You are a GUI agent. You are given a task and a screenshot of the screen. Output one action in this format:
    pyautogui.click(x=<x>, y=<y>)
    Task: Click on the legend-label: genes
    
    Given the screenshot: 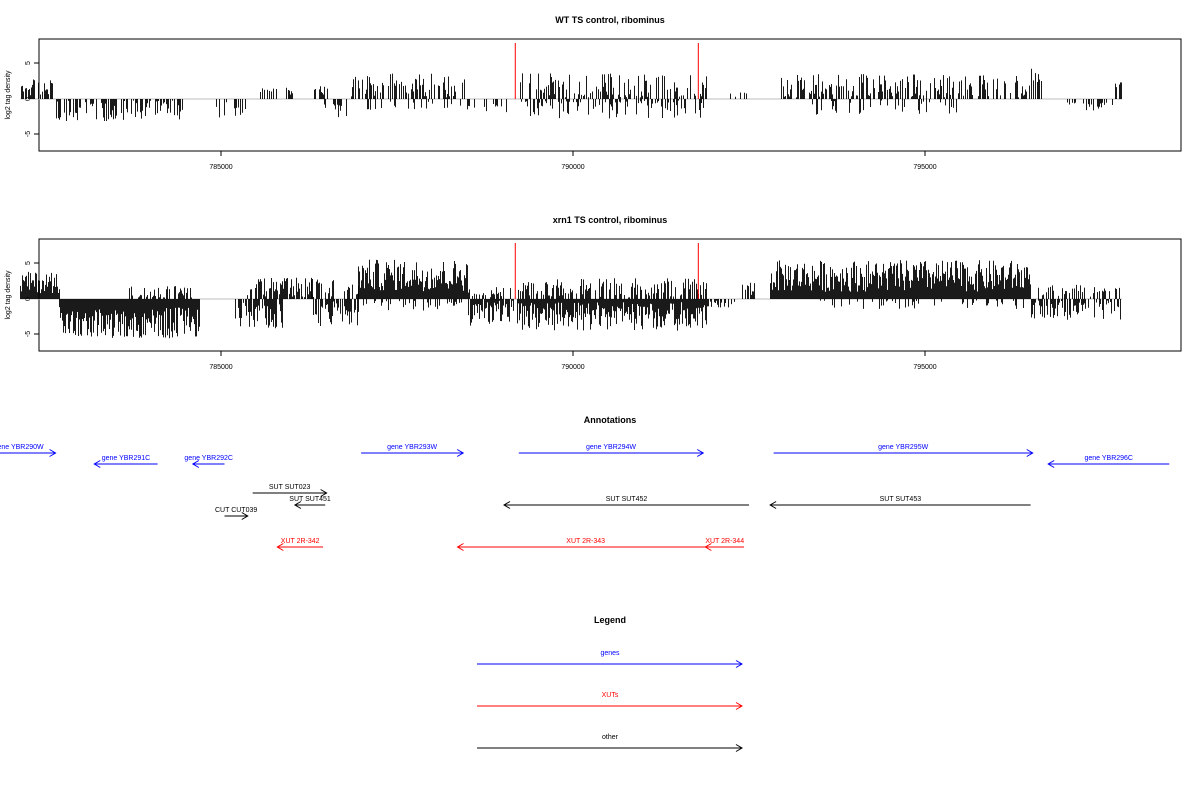 What is the action you would take?
    pyautogui.click(x=610, y=653)
    